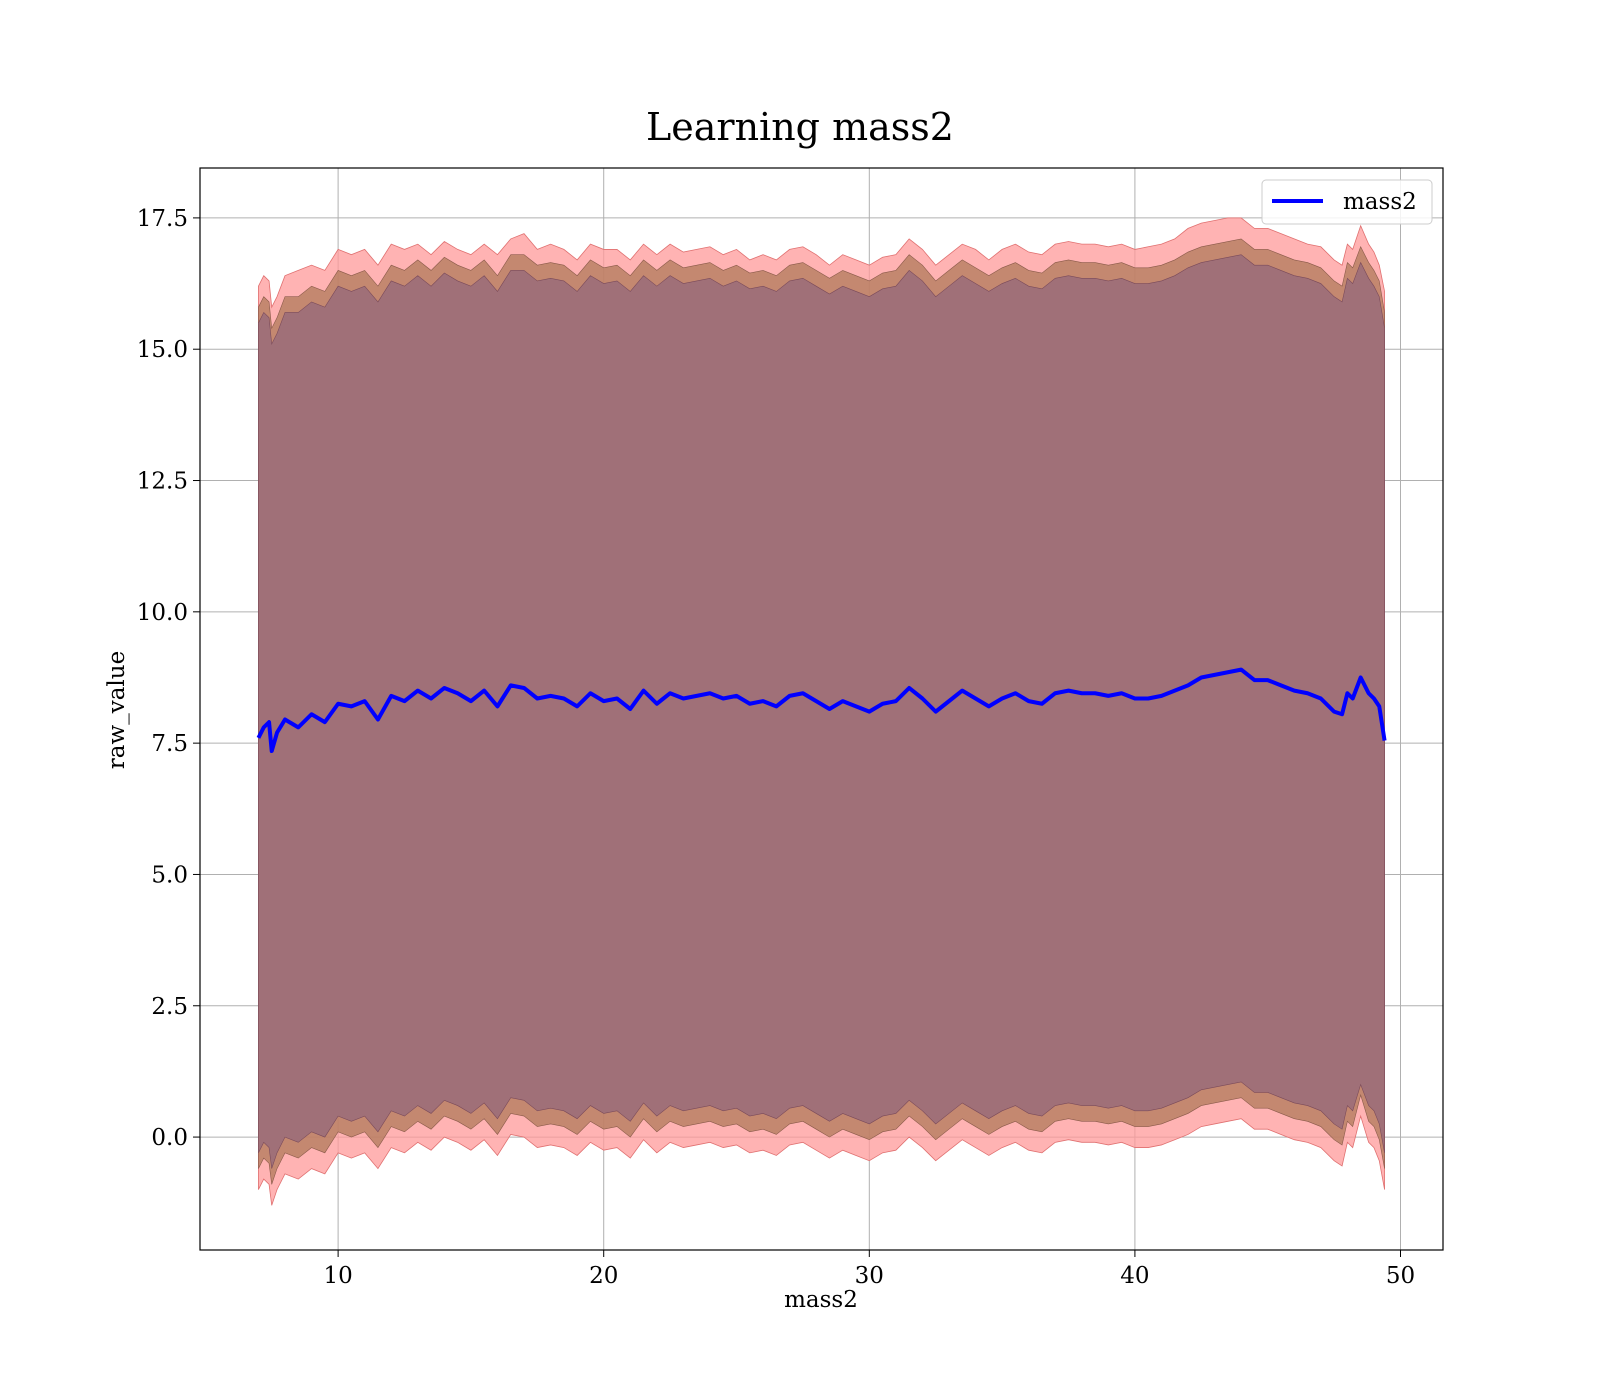 The image size is (1600, 1400). Describe the element at coordinates (1134, 1276) in the screenshot. I see `x-tick-label: 40` at that location.